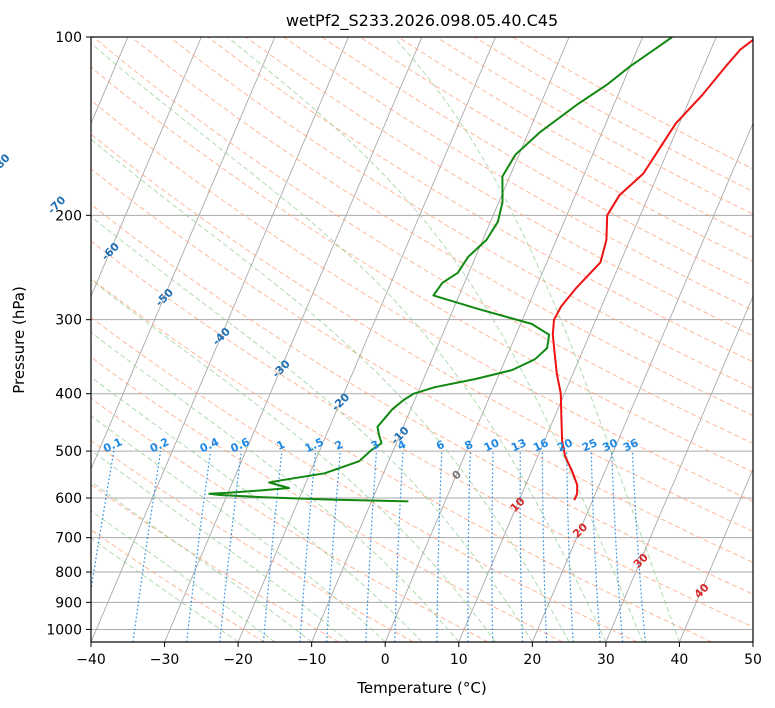 The image size is (775, 708). I want to click on x-tick-label: −40, so click(91, 660).